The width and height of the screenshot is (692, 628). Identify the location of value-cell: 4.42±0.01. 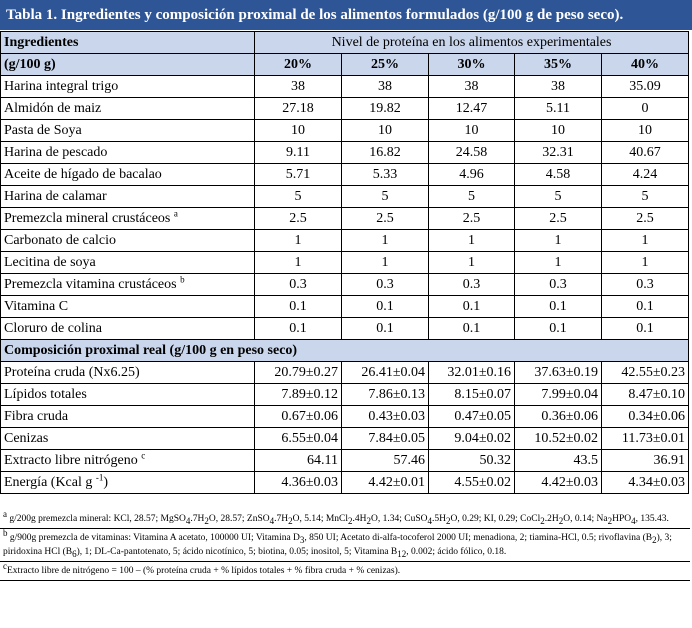
(385, 482).